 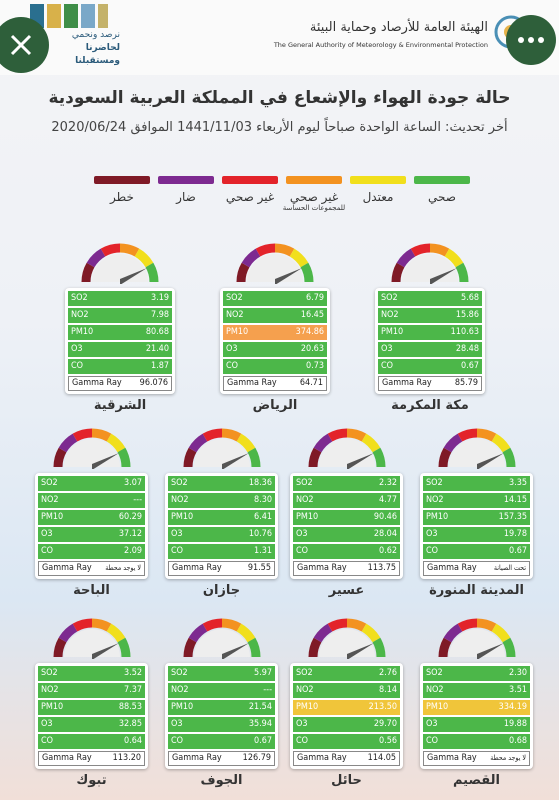 What do you see at coordinates (130, 707) in the screenshot?
I see `reading-value: 88.53` at bounding box center [130, 707].